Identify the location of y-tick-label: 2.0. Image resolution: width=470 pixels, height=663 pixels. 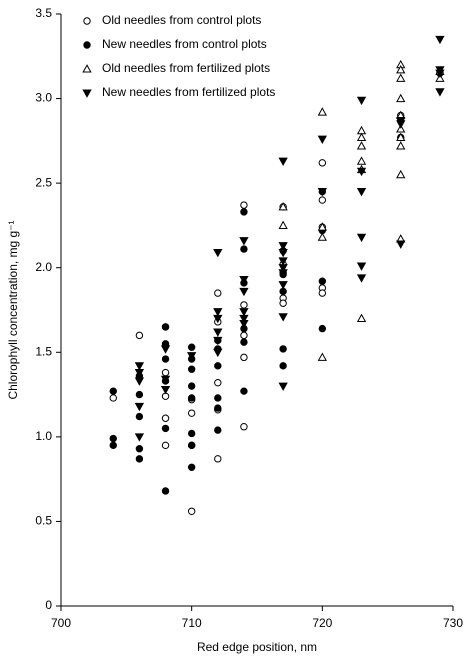
(43, 267).